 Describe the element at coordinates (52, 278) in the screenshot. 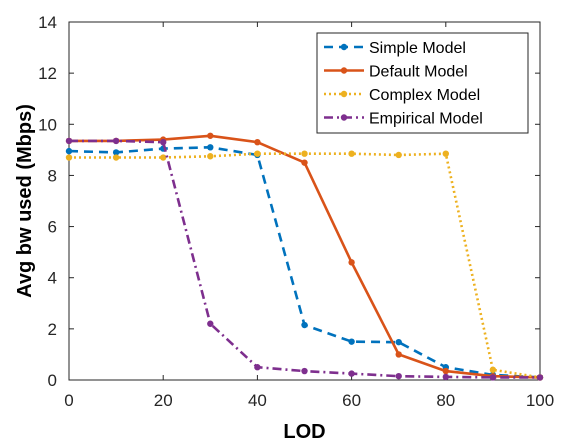

I see `y-tick-label: 4` at that location.